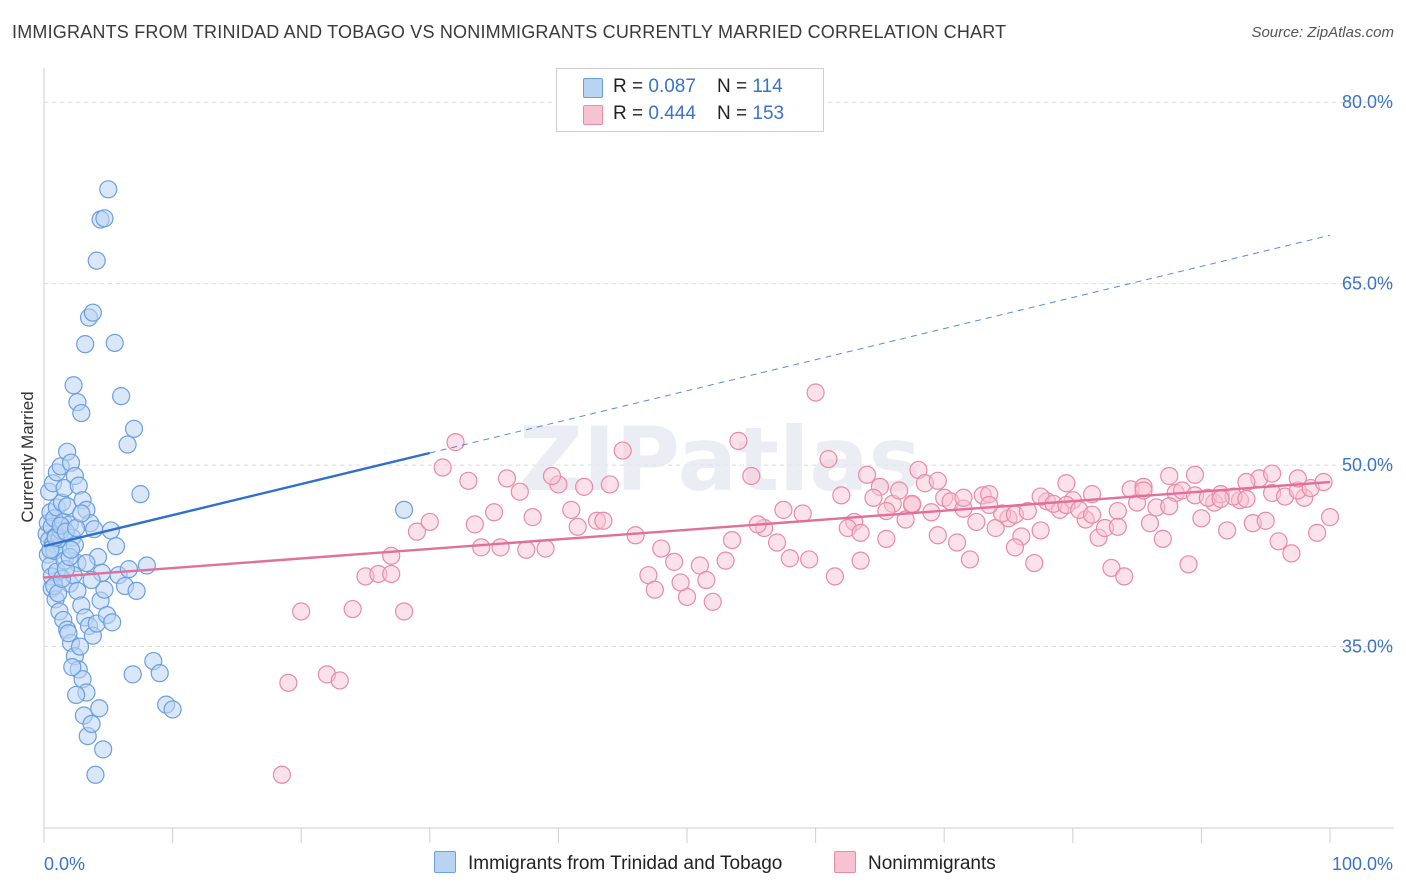 The height and width of the screenshot is (892, 1406). I want to click on legend-swatch-pink, so click(593, 115).